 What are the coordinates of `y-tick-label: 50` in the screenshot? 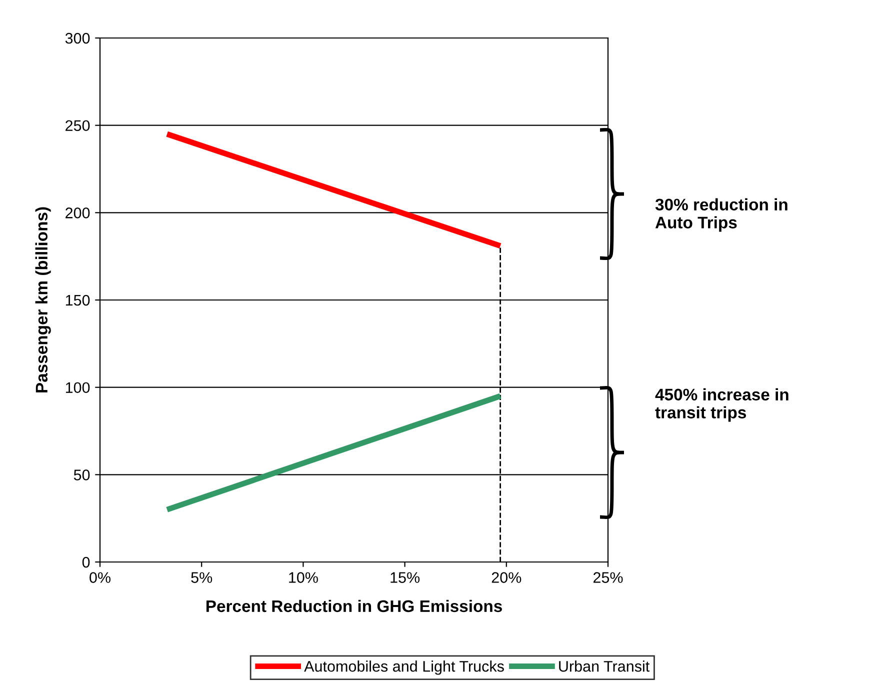 It's located at (82, 475).